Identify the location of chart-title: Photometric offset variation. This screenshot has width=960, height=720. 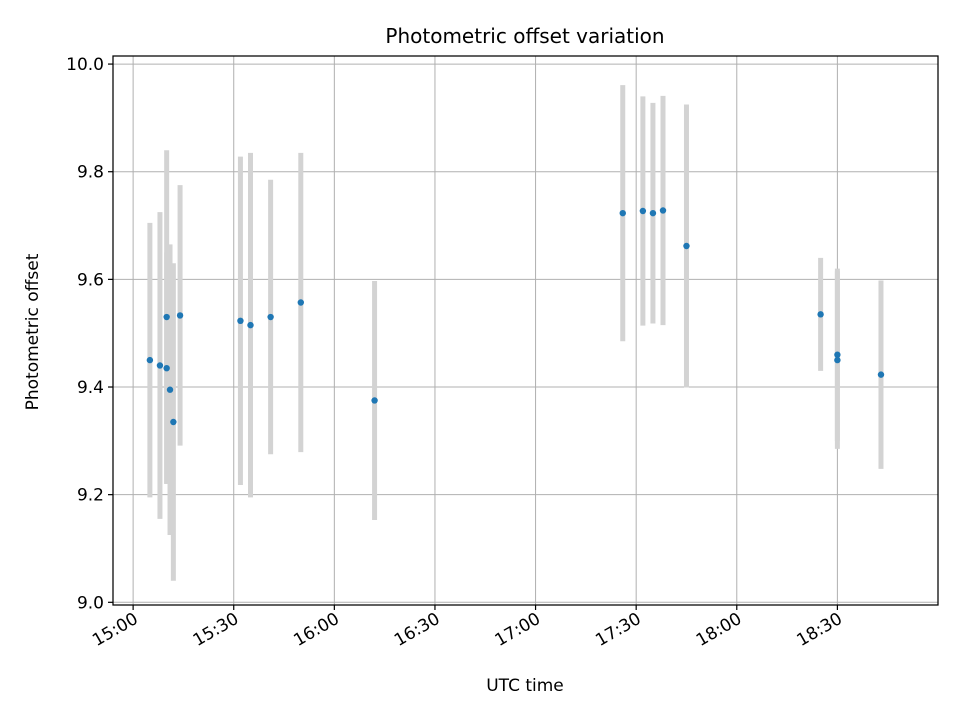
(524, 36).